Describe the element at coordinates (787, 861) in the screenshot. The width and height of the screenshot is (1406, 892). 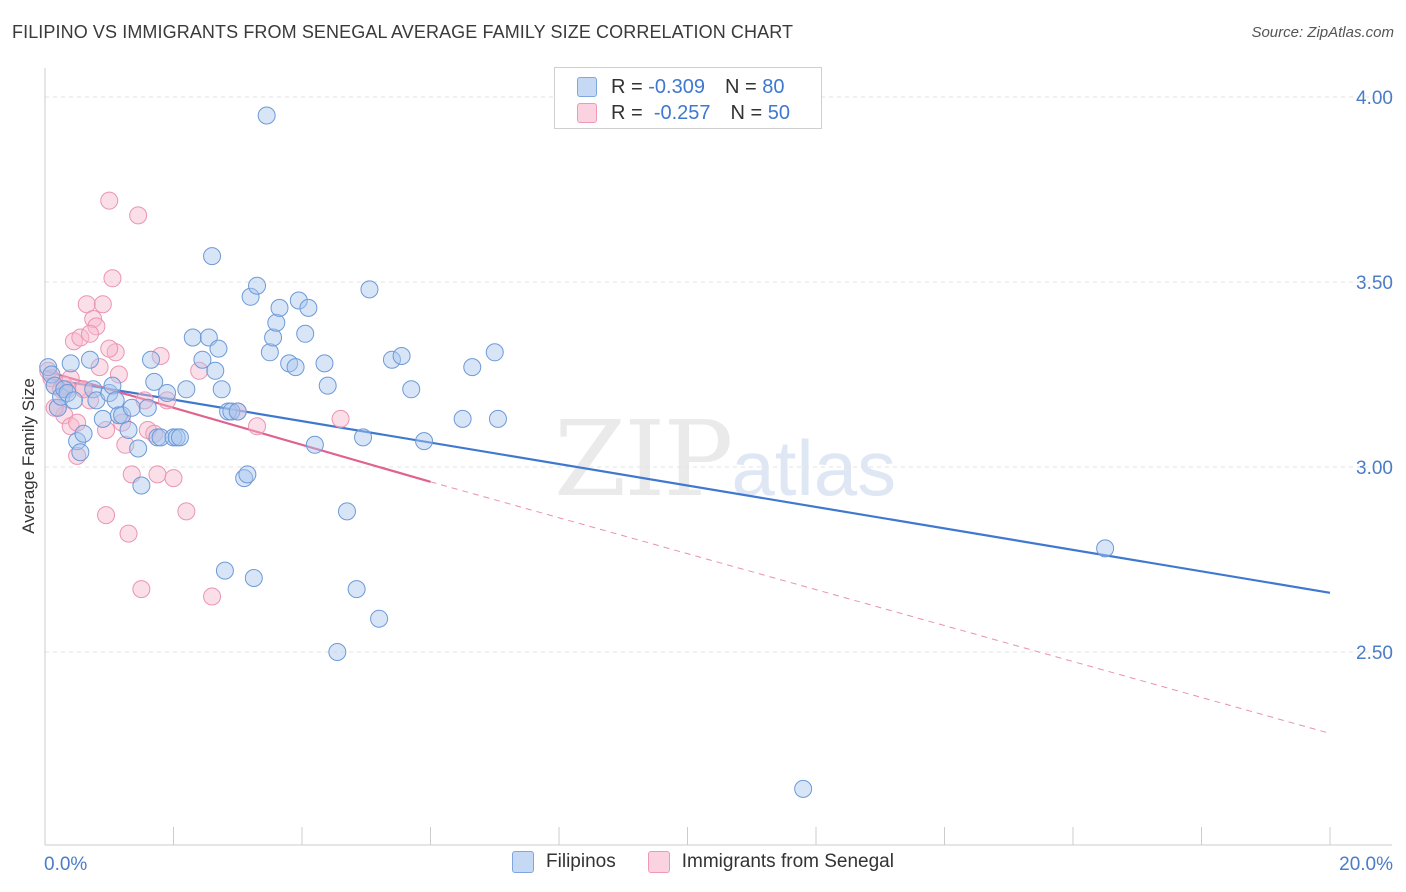
I see `legend-label-senegal: Immigrants from Senegal` at that location.